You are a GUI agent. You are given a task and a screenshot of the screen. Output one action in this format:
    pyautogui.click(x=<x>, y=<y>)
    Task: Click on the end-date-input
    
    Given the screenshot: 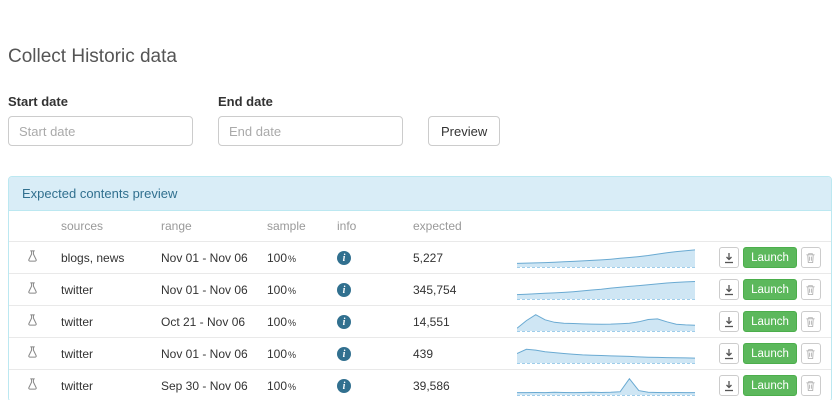 What is the action you would take?
    pyautogui.click(x=310, y=131)
    